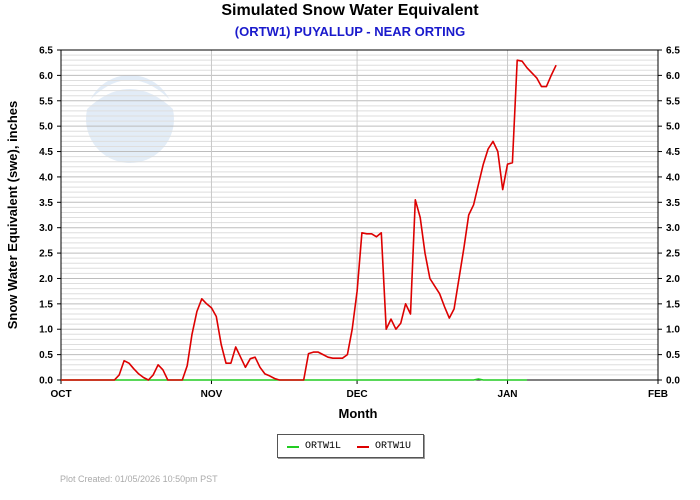 The height and width of the screenshot is (500, 700). Describe the element at coordinates (46, 279) in the screenshot. I see `y-tick-label-left: 2.0` at that location.